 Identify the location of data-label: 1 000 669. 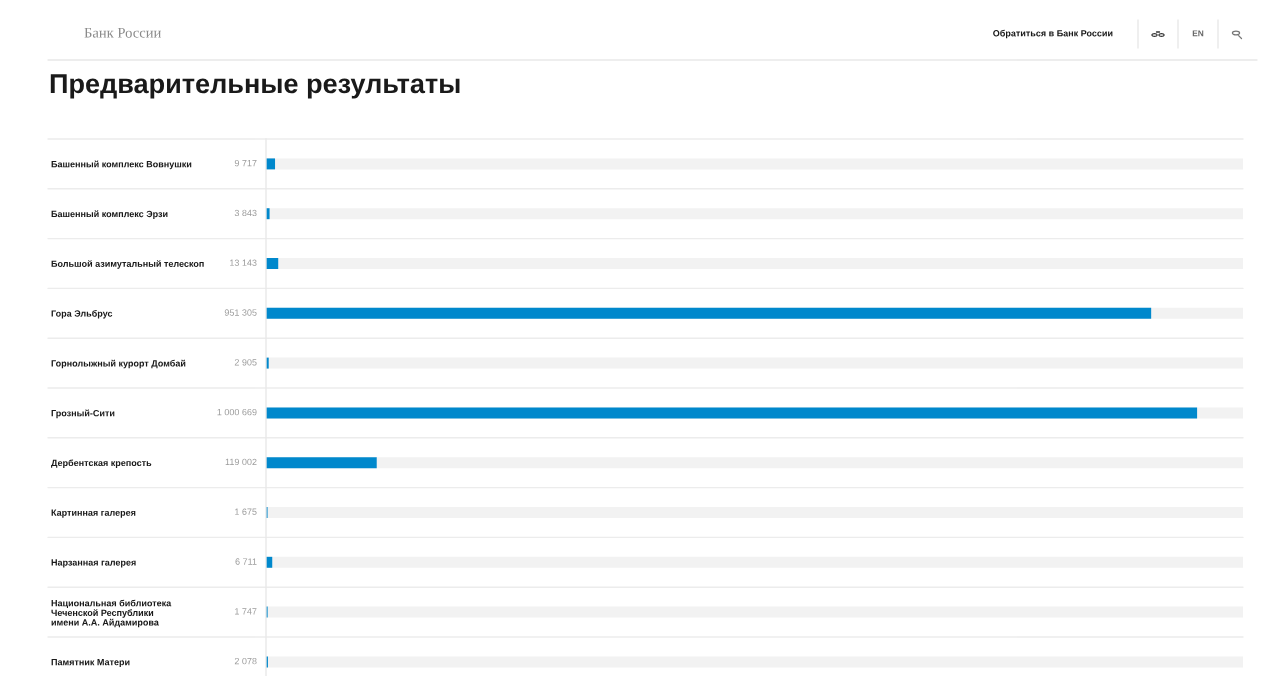
(237, 412).